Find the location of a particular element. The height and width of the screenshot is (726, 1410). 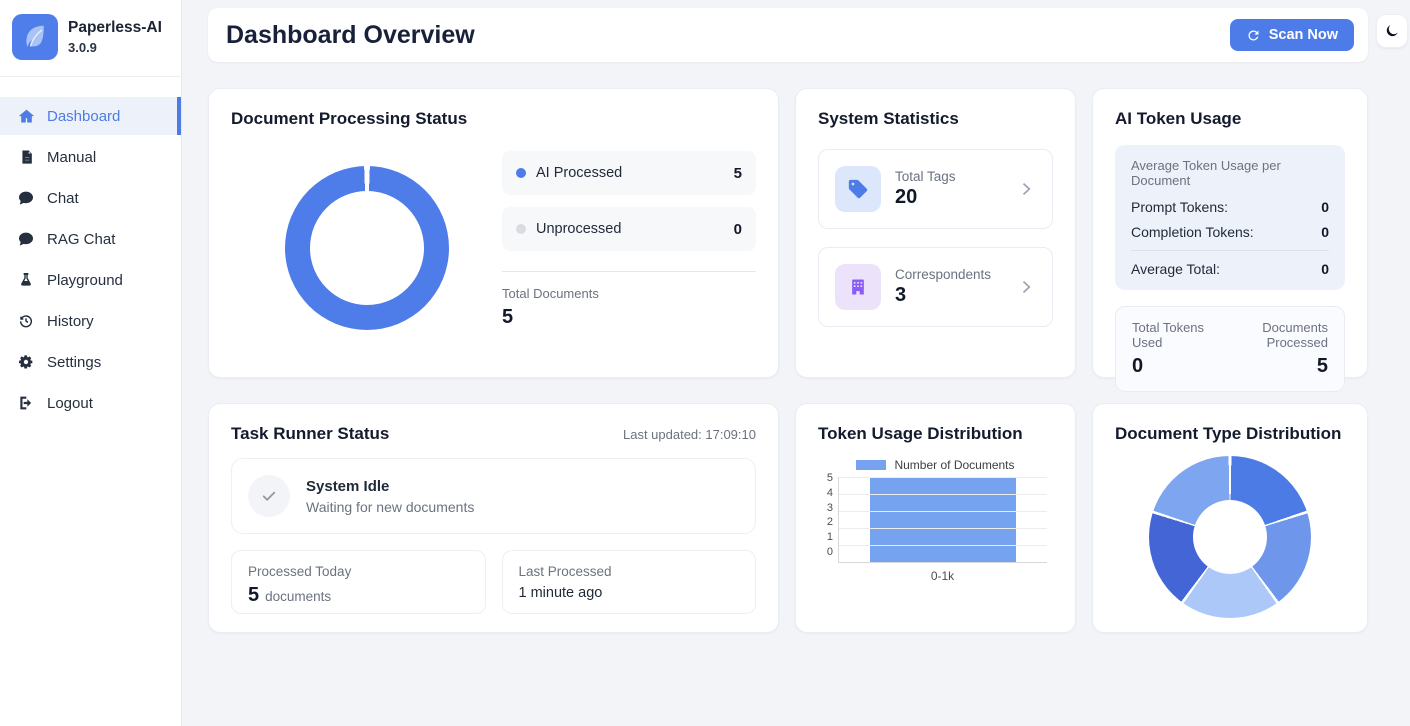

bars is located at coordinates (943, 519).